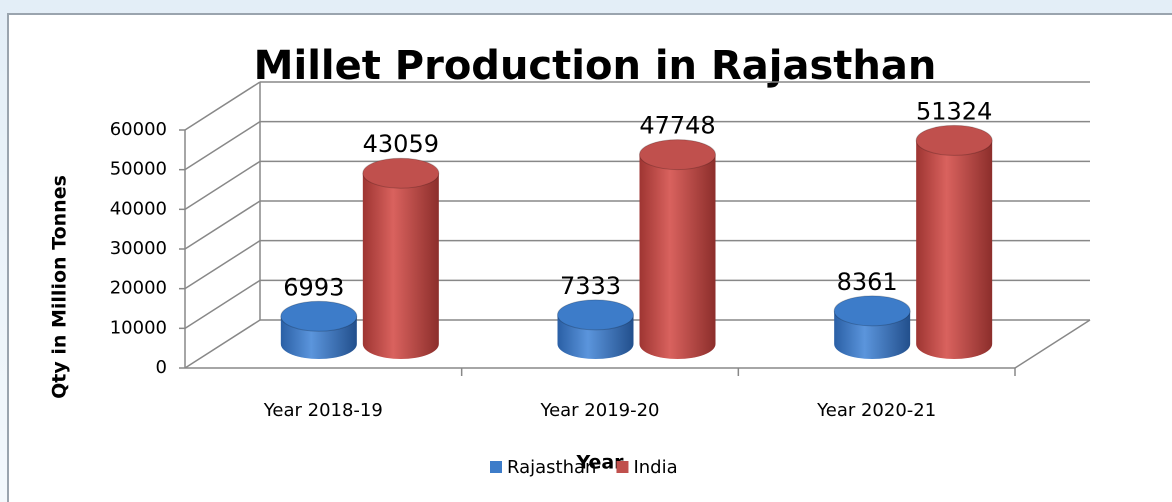  What do you see at coordinates (677, 126) in the screenshot?
I see `data-label: 47748` at bounding box center [677, 126].